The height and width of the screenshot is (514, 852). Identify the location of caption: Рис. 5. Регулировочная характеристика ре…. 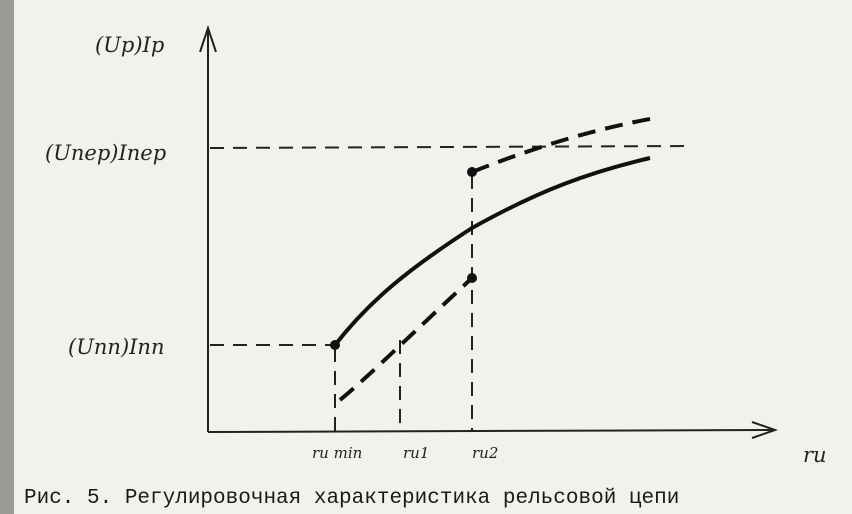
(351, 498).